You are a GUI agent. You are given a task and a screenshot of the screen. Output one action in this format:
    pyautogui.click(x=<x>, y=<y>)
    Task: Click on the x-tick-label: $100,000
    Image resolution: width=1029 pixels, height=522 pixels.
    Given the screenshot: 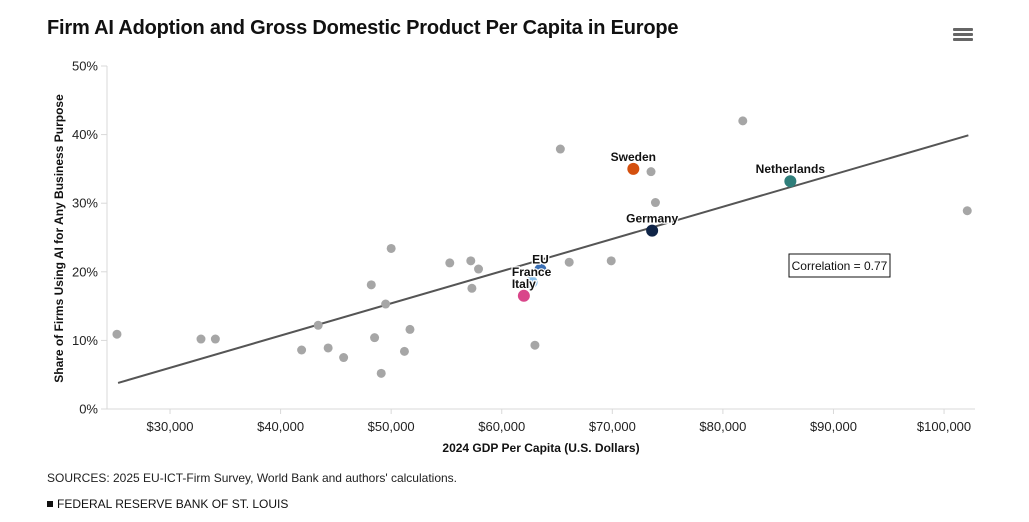 What is the action you would take?
    pyautogui.click(x=944, y=426)
    